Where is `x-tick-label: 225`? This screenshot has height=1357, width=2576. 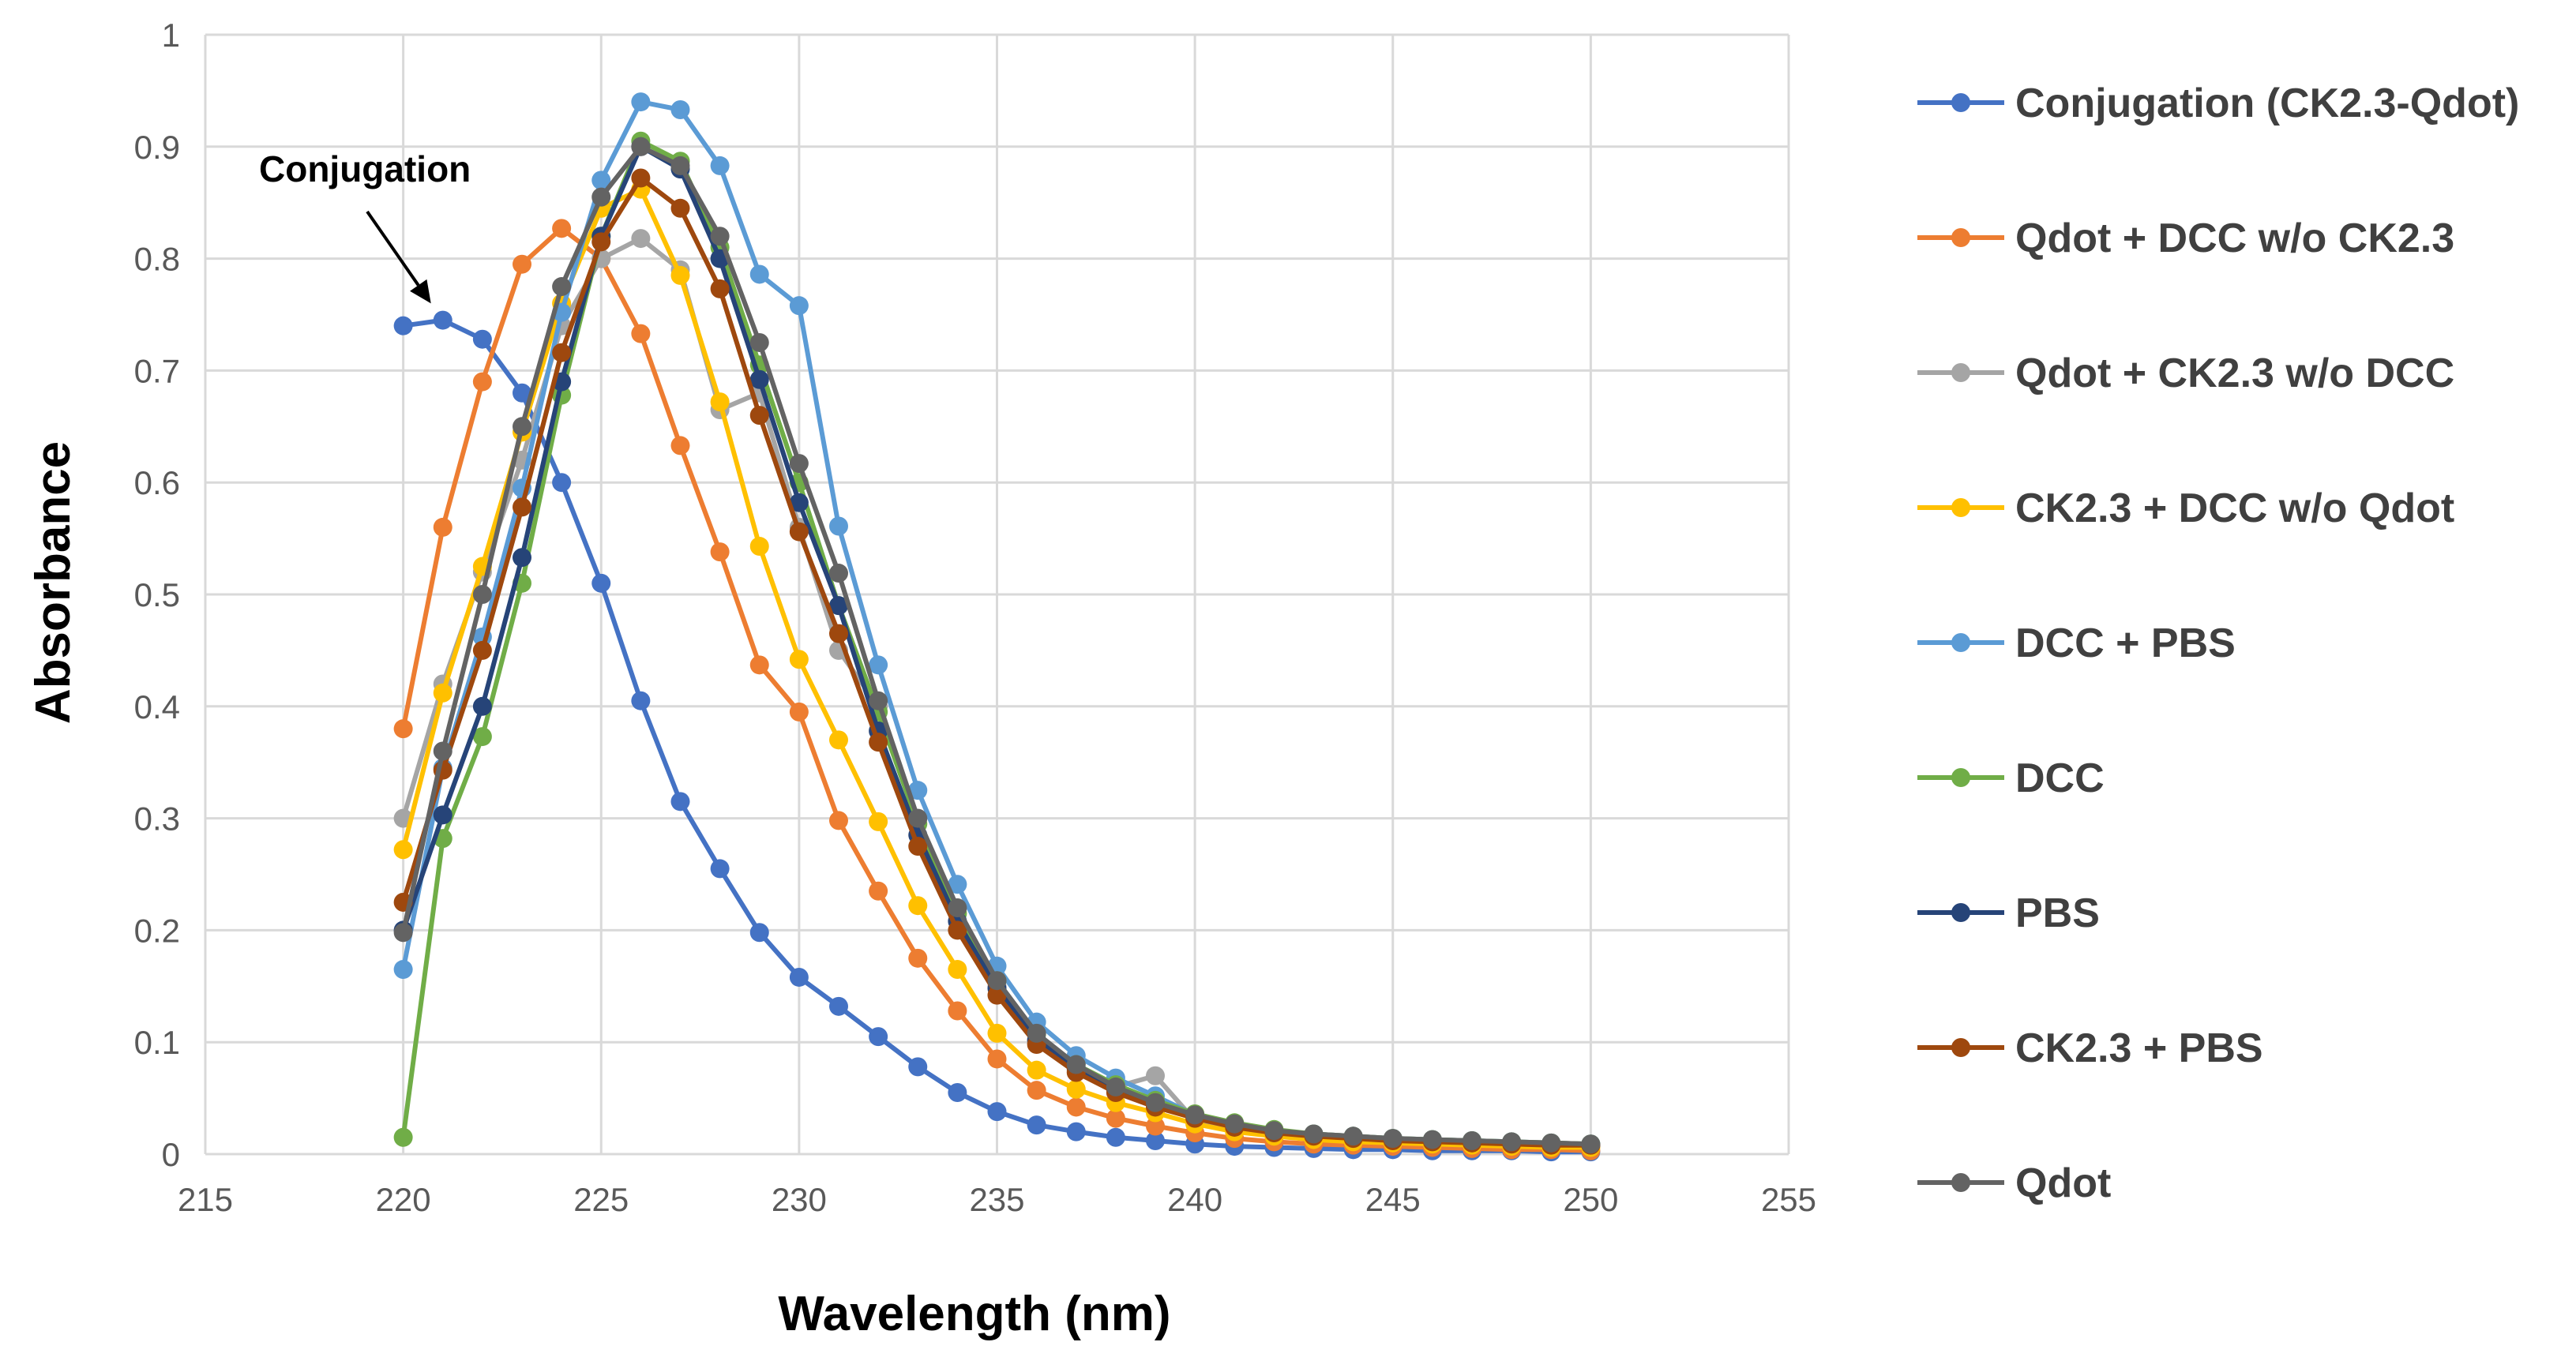
x-tick-label: 225 is located at coordinates (601, 1199).